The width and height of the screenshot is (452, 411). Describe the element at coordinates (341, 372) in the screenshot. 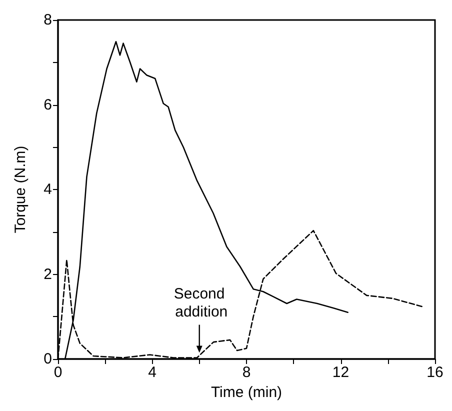

I see `x-tick-label: 12` at that location.